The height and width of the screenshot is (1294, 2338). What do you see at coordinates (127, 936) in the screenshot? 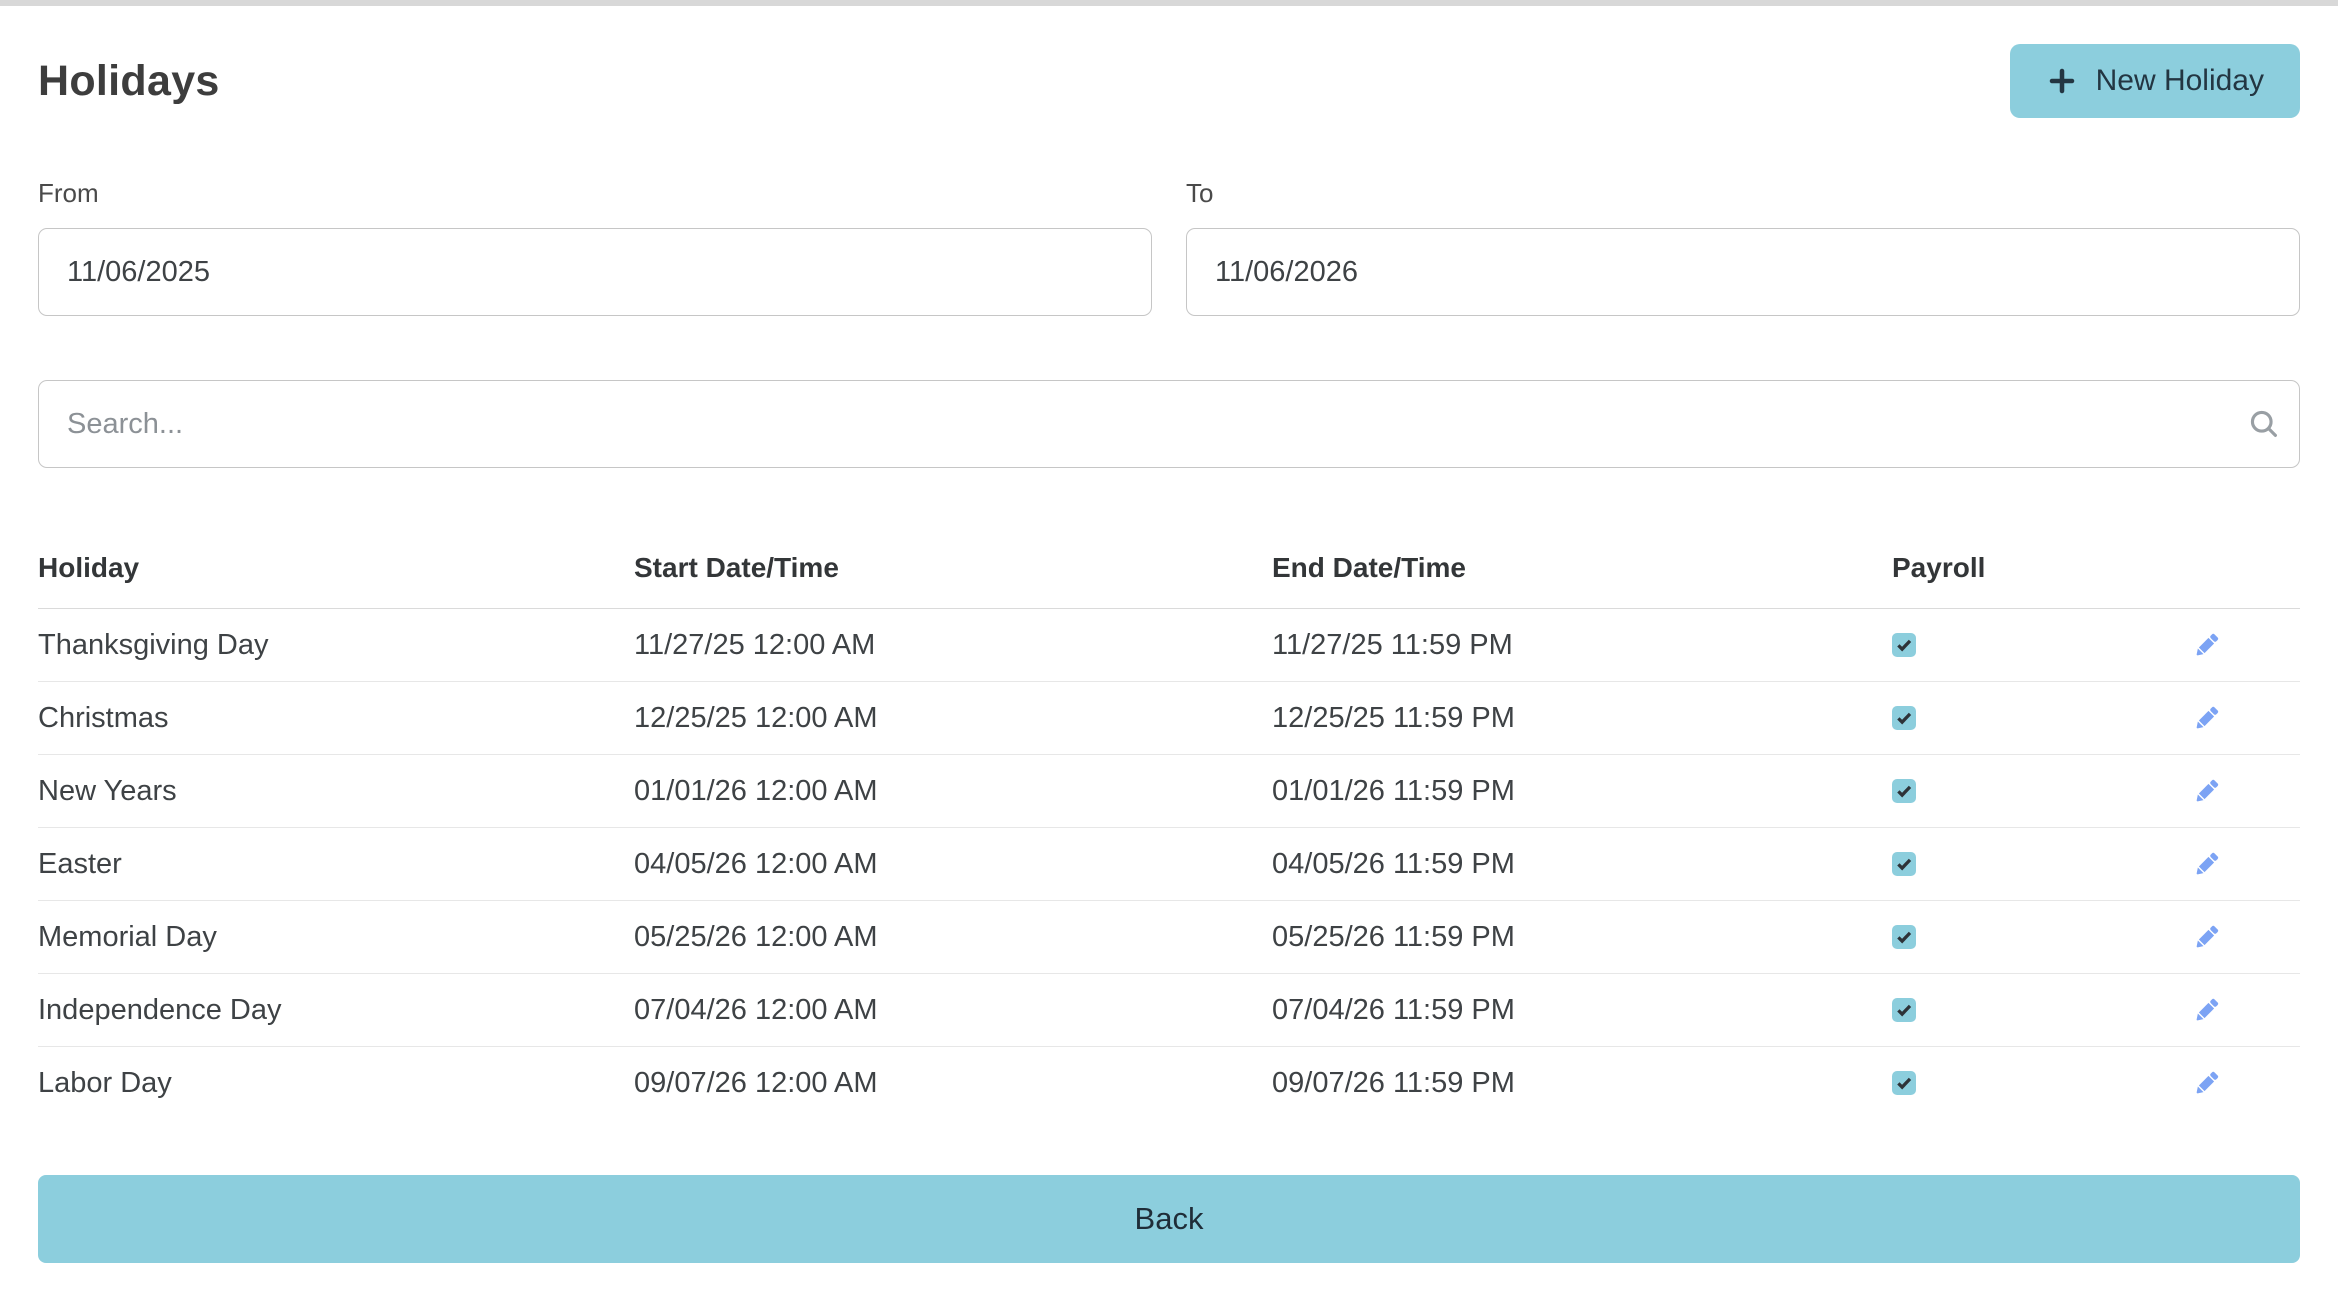
I see `holiday-name-cell: Memorial Day` at bounding box center [127, 936].